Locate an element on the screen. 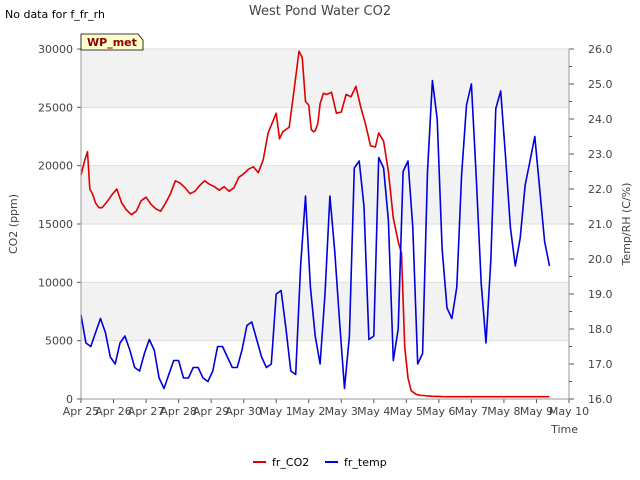 This screenshot has height=480, width=640. y2-tick-label: 21.0 is located at coordinates (600, 224).